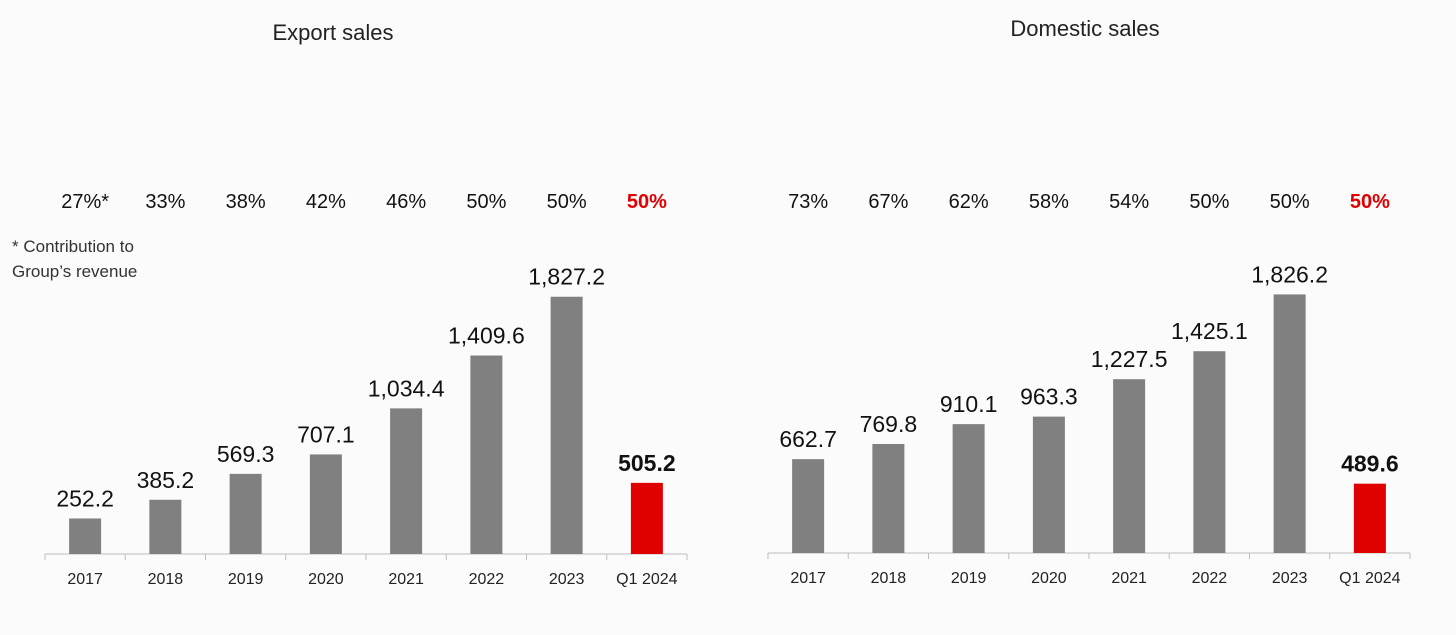  What do you see at coordinates (486, 336) in the screenshot?
I see `value-label: 1,409.6` at bounding box center [486, 336].